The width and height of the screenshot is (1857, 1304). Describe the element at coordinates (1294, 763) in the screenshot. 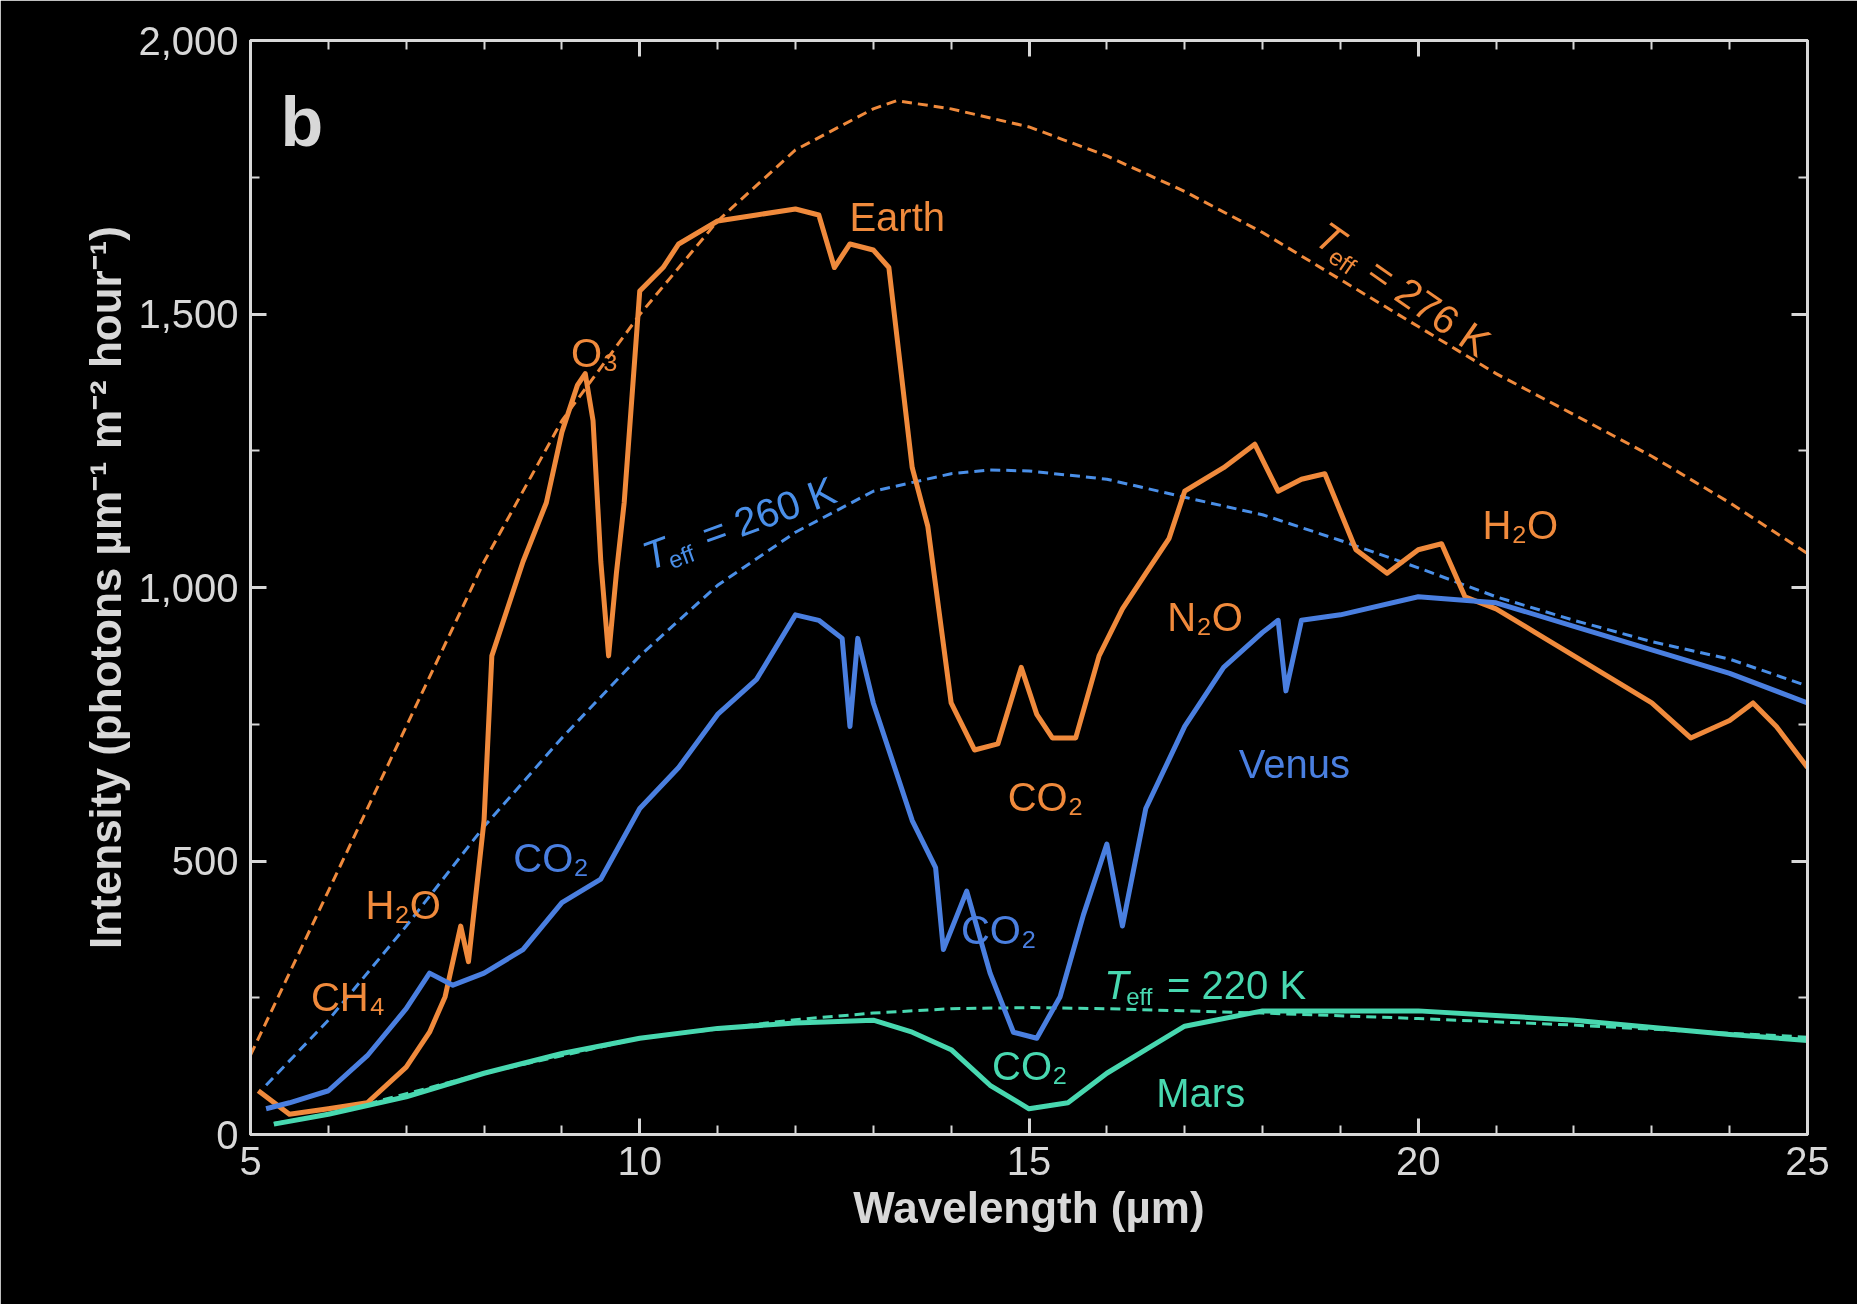

I see `annotation: Venus` at that location.